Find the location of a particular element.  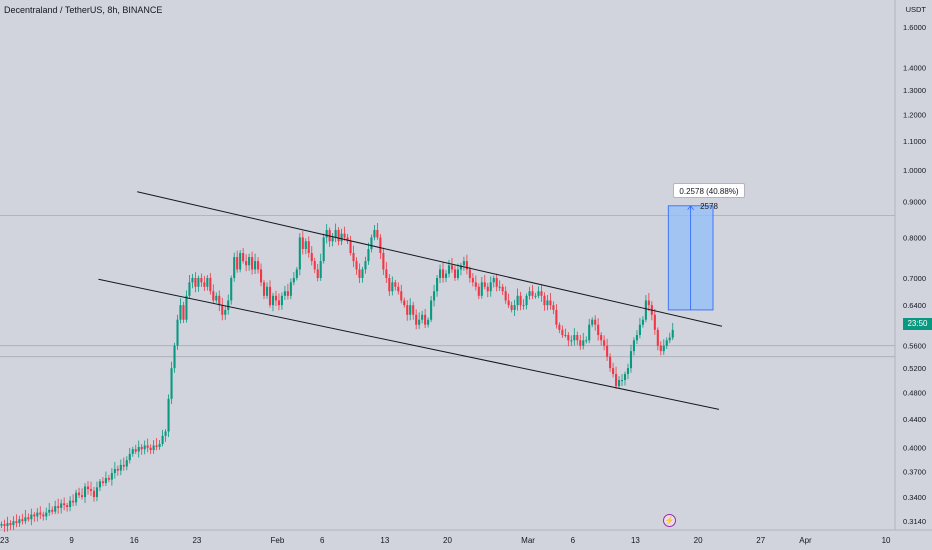

time-tick-label: Apr is located at coordinates (805, 540).